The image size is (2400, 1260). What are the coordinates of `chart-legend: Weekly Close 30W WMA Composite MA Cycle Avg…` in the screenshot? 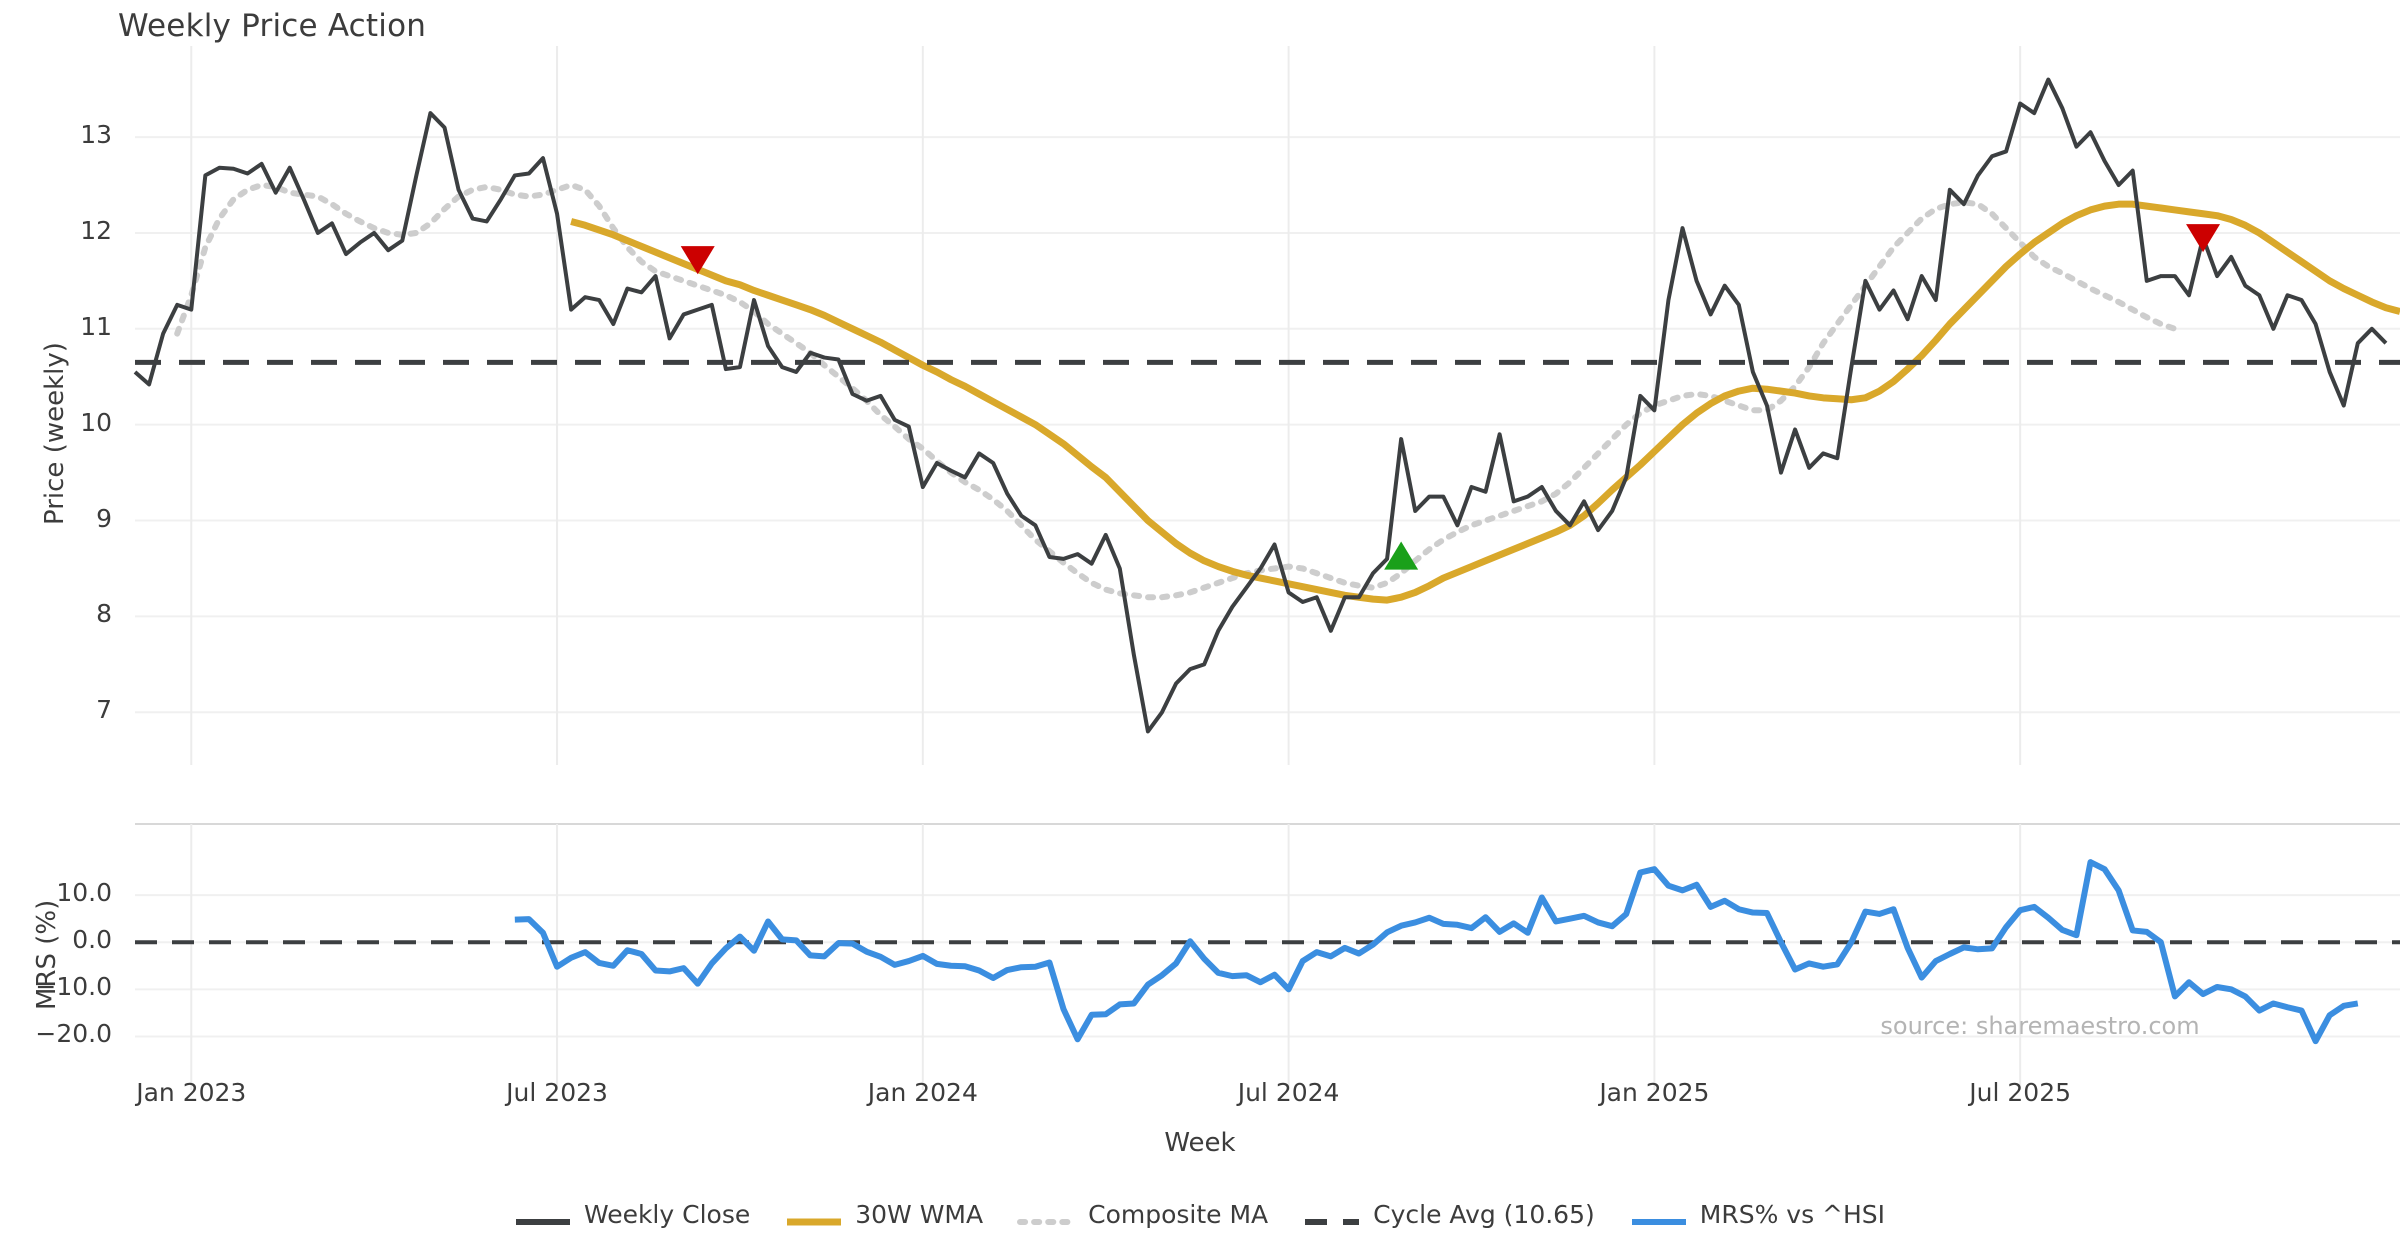 It's located at (1200, 1214).